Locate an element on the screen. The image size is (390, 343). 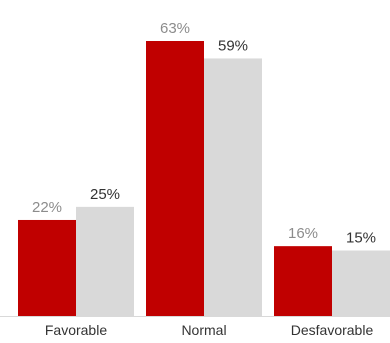
value-label-normal-series-1: 63% is located at coordinates (175, 28).